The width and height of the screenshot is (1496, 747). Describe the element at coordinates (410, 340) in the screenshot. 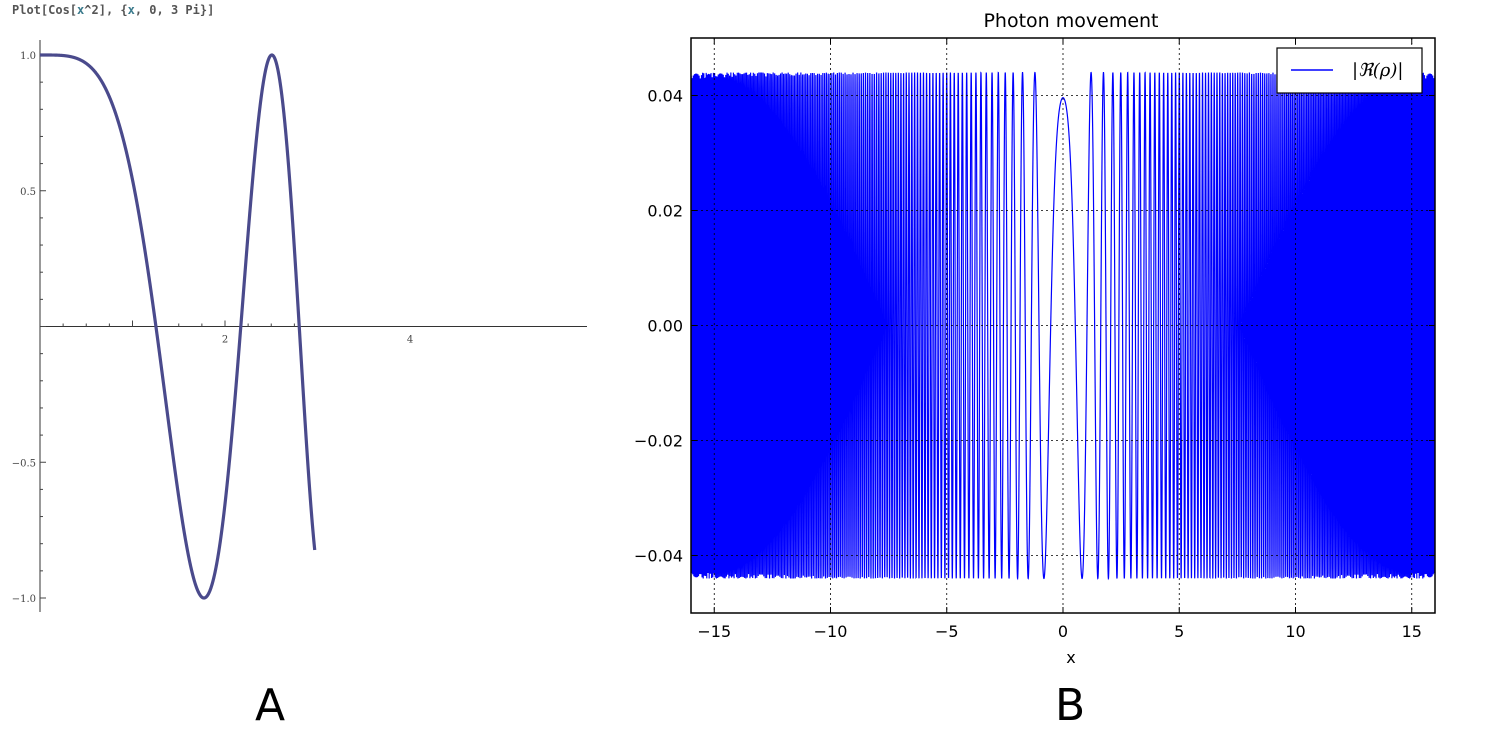

I see `x-tick-label-a: 4` at that location.